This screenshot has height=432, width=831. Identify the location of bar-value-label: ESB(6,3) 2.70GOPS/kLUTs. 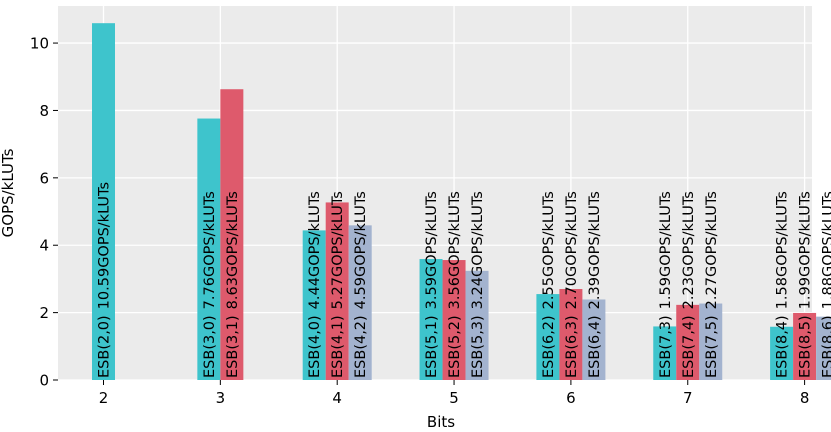
(572, 284).